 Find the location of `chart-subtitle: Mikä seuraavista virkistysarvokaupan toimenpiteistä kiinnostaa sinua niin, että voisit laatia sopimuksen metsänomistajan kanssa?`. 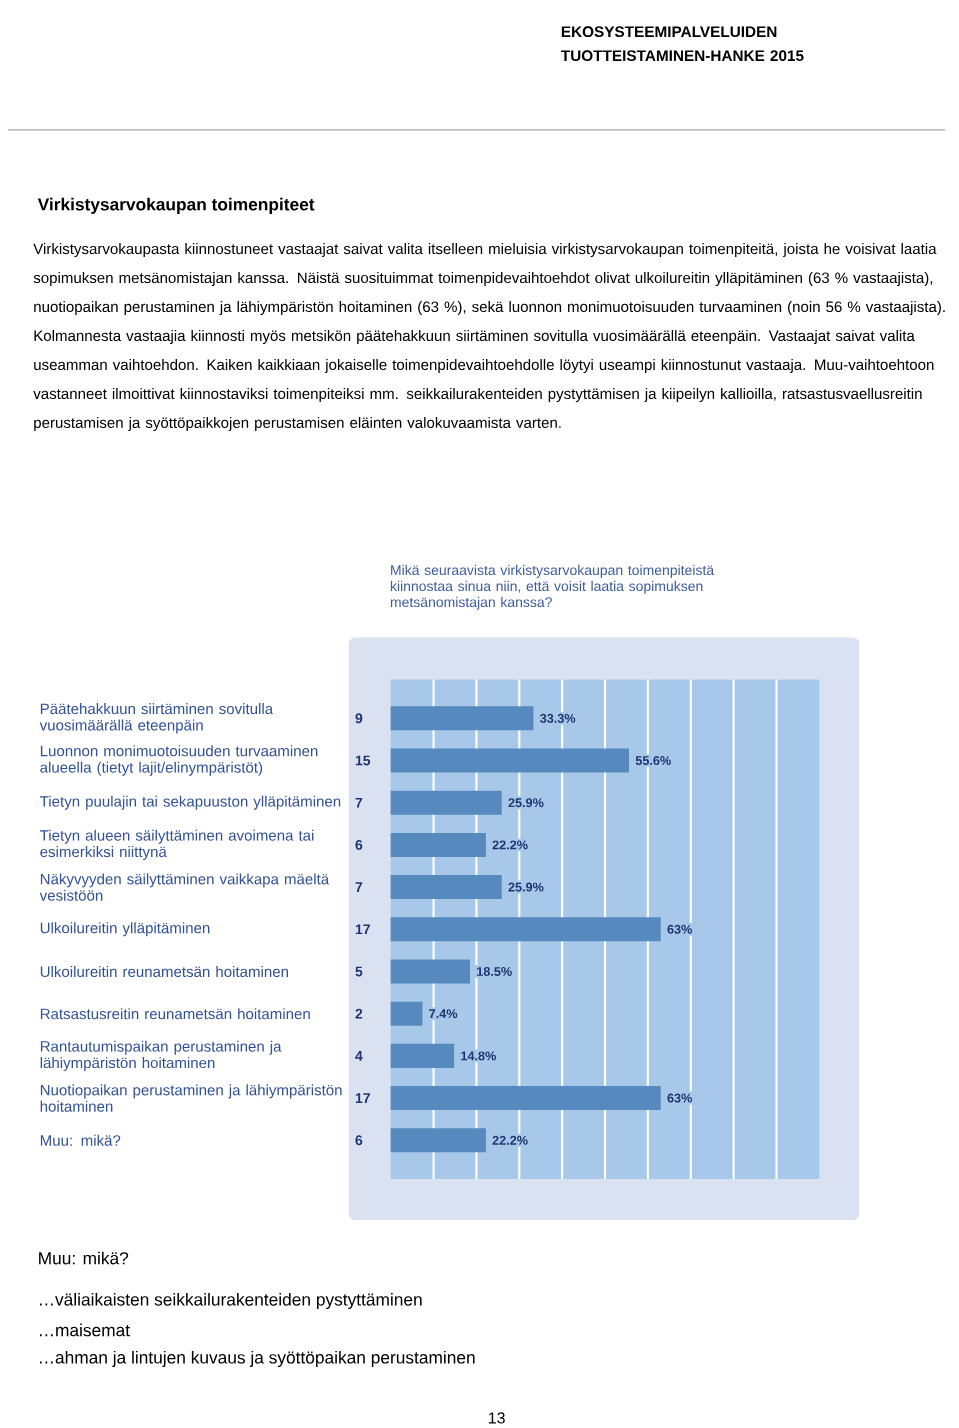

chart-subtitle: Mikä seuraavista virkistysarvokaupan toimenpiteistä kiinnostaa sinua niin, että voisit laatia sopimuksen metsänomistajan kanssa? is located at coordinates (552, 587).